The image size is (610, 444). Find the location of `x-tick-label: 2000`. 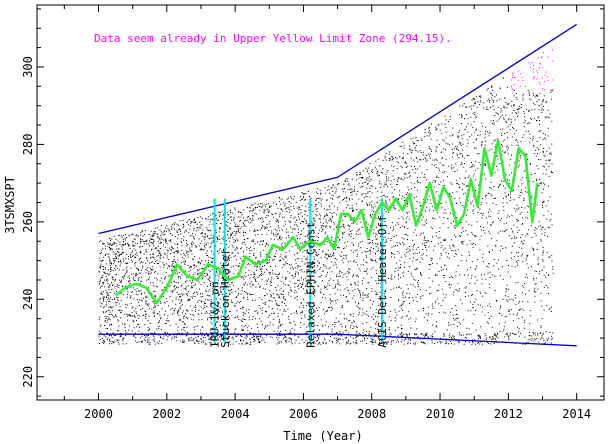

x-tick-label: 2000 is located at coordinates (98, 414).